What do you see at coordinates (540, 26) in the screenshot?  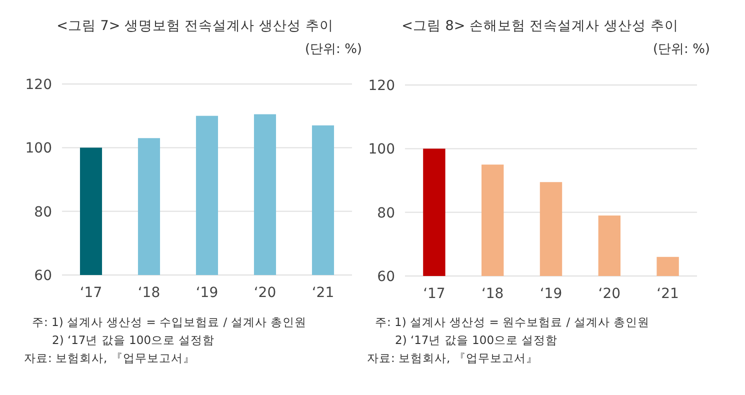 I see `chart-title: <그림 8> 손해보험 전속설계사 생산성 추이` at bounding box center [540, 26].